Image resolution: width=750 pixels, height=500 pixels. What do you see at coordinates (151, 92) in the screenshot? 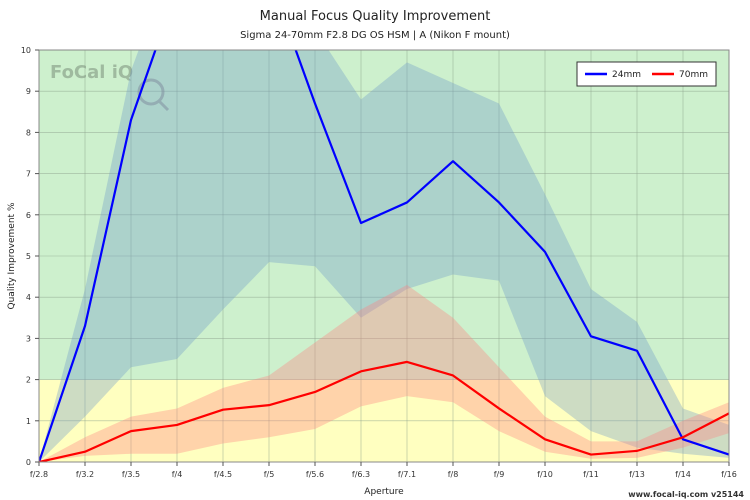
I see `magnifier-icon` at bounding box center [151, 92].